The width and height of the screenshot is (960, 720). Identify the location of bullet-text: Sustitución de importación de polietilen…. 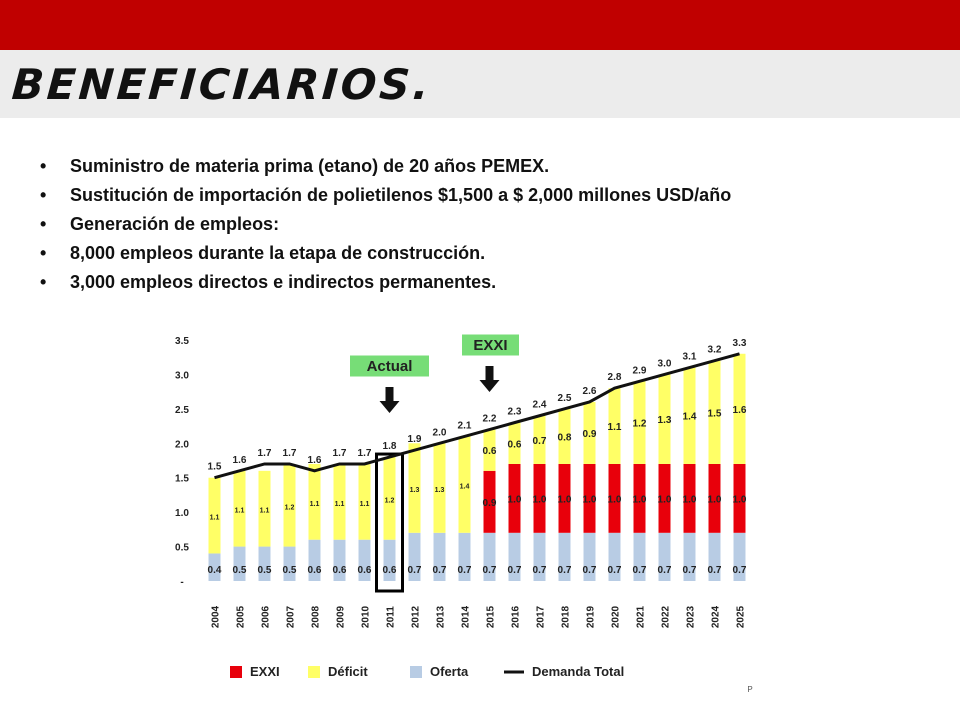
(401, 195).